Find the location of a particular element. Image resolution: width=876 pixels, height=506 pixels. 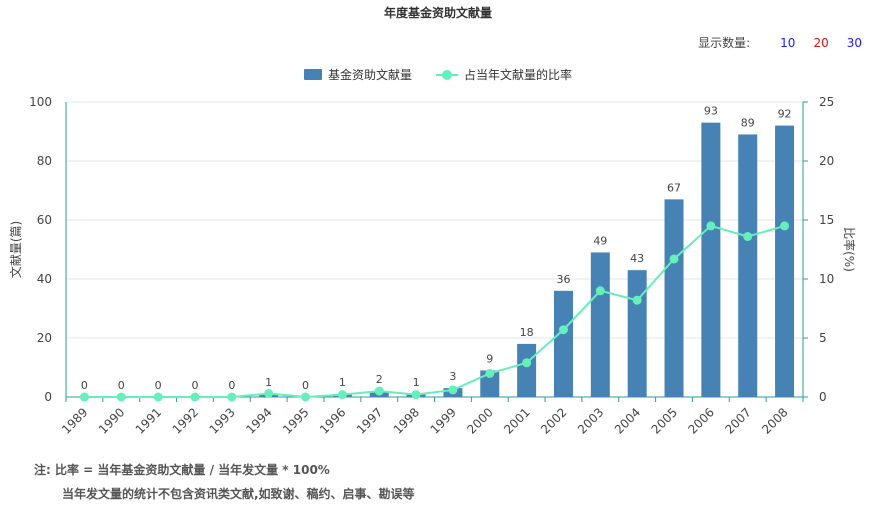

x-tick-label: 1998 is located at coordinates (406, 420).